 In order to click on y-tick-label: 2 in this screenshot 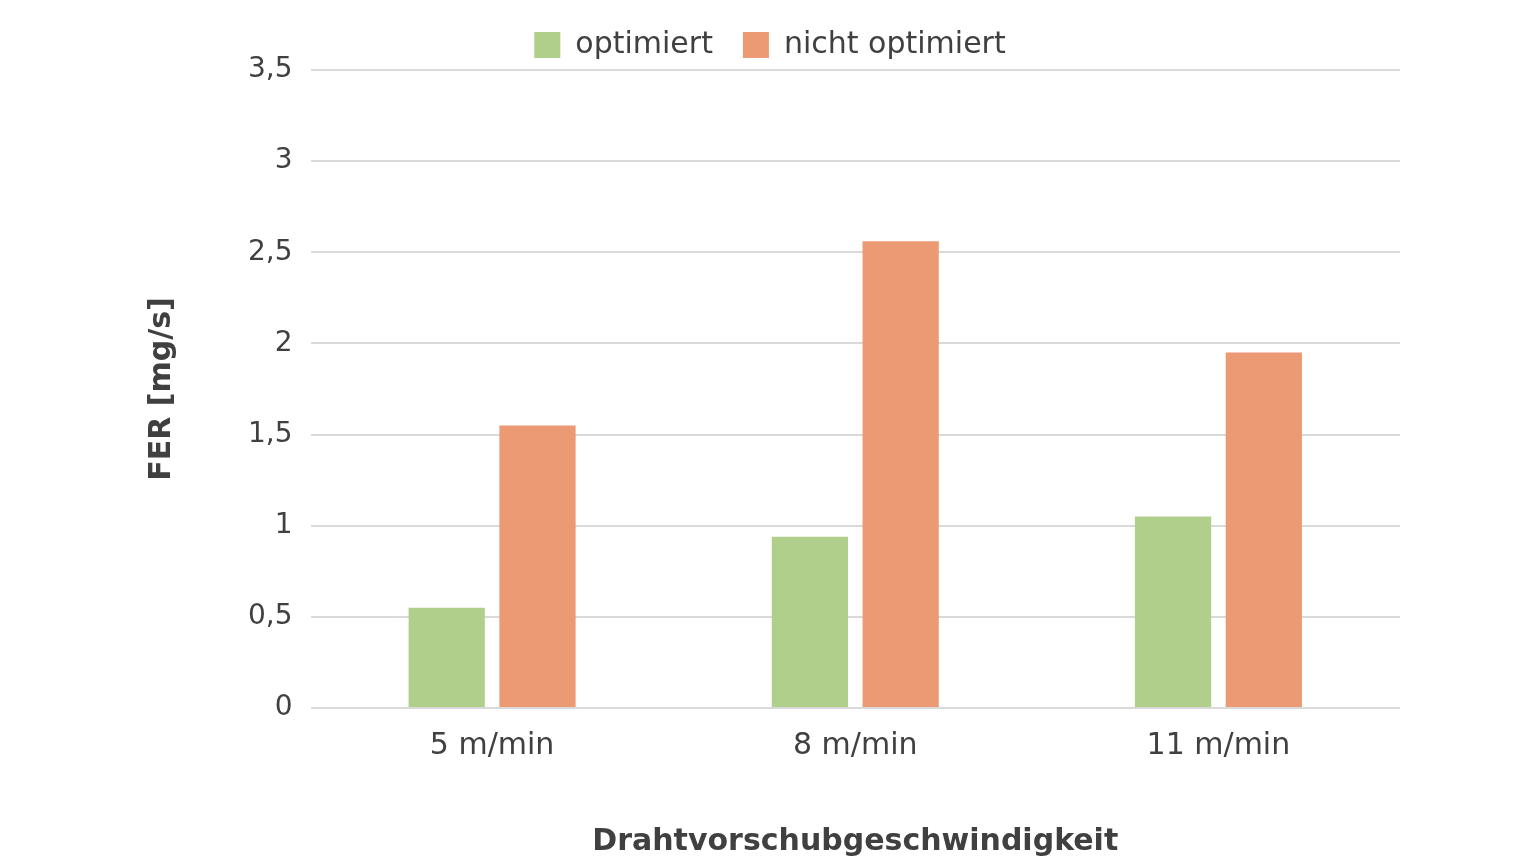, I will do `click(283, 341)`.